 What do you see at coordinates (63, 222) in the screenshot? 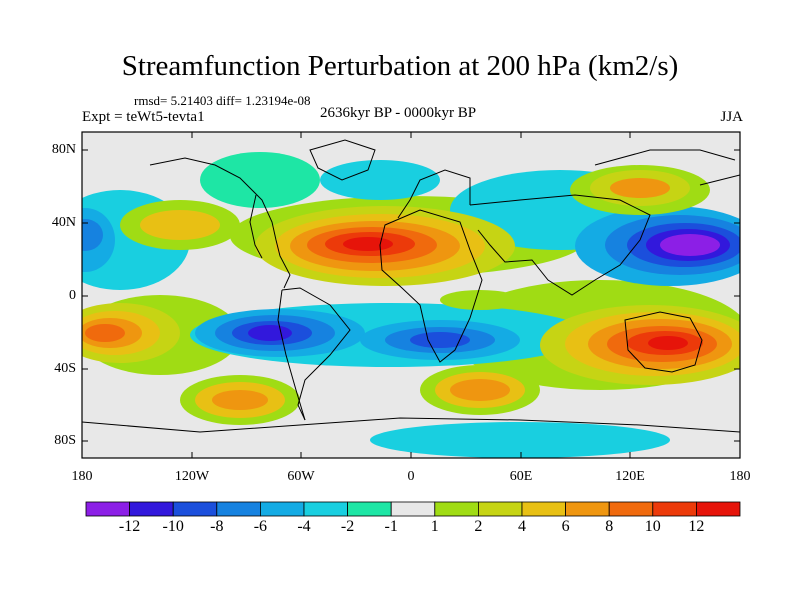
I see `lat-label-40n: 40N` at bounding box center [63, 222].